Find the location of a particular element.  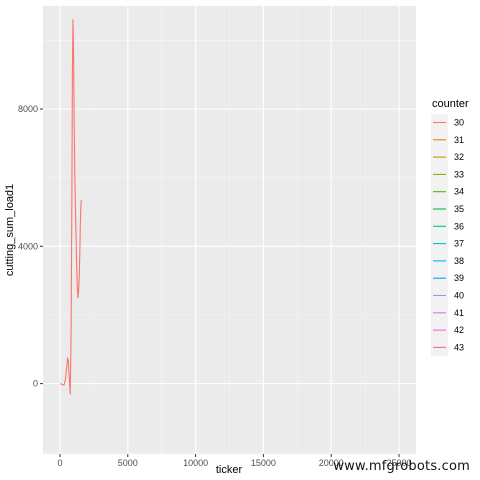

legend: counter 30 31 32 33 34 35 36 37 38 39 40 41 42 43 is located at coordinates (450, 227).